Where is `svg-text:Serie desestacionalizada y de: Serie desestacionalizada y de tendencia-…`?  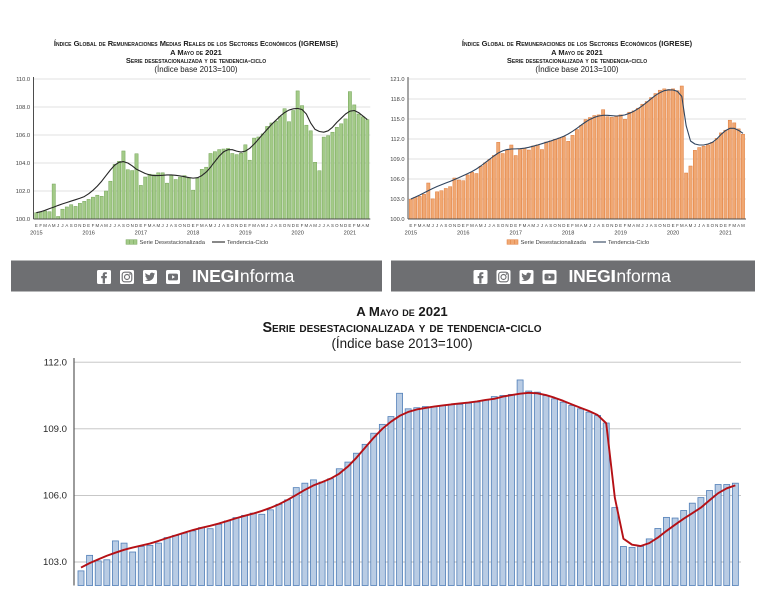
svg-text:Serie desestacionalizada y de: Serie desestacionalizada y de tendencia-… is located at coordinates (401, 328).